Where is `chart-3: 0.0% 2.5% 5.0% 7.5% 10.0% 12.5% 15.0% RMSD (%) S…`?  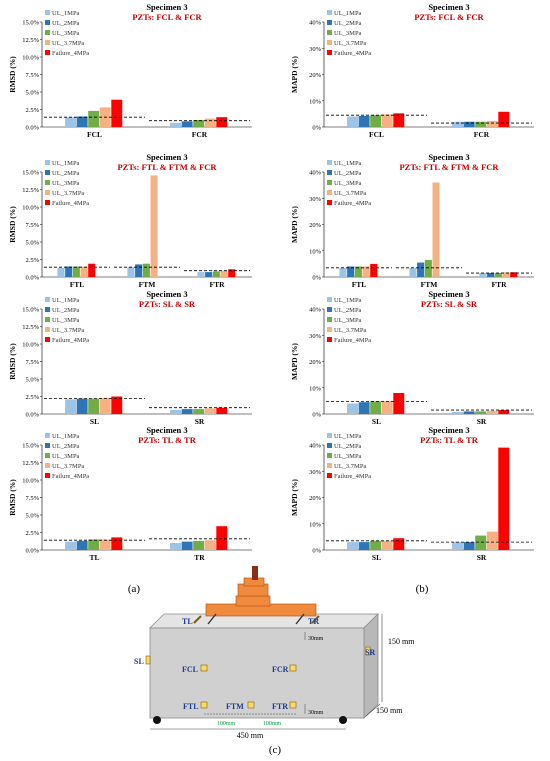 chart-3: 0.0% 2.5% 5.0% 7.5% 10.0% 12.5% 15.0% RMSD (%) S… is located at coordinates (130, 220).